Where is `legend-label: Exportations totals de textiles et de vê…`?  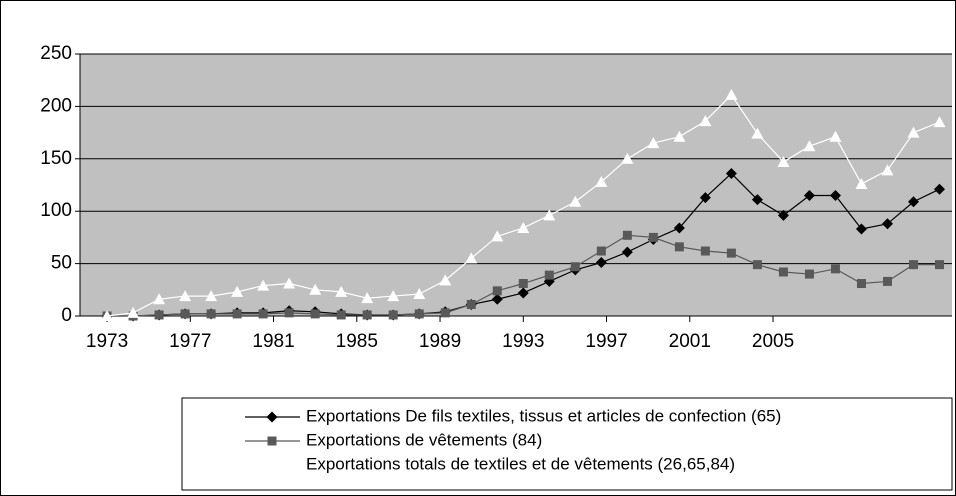
legend-label: Exportations totals de textiles et de vê… is located at coordinates (520, 463).